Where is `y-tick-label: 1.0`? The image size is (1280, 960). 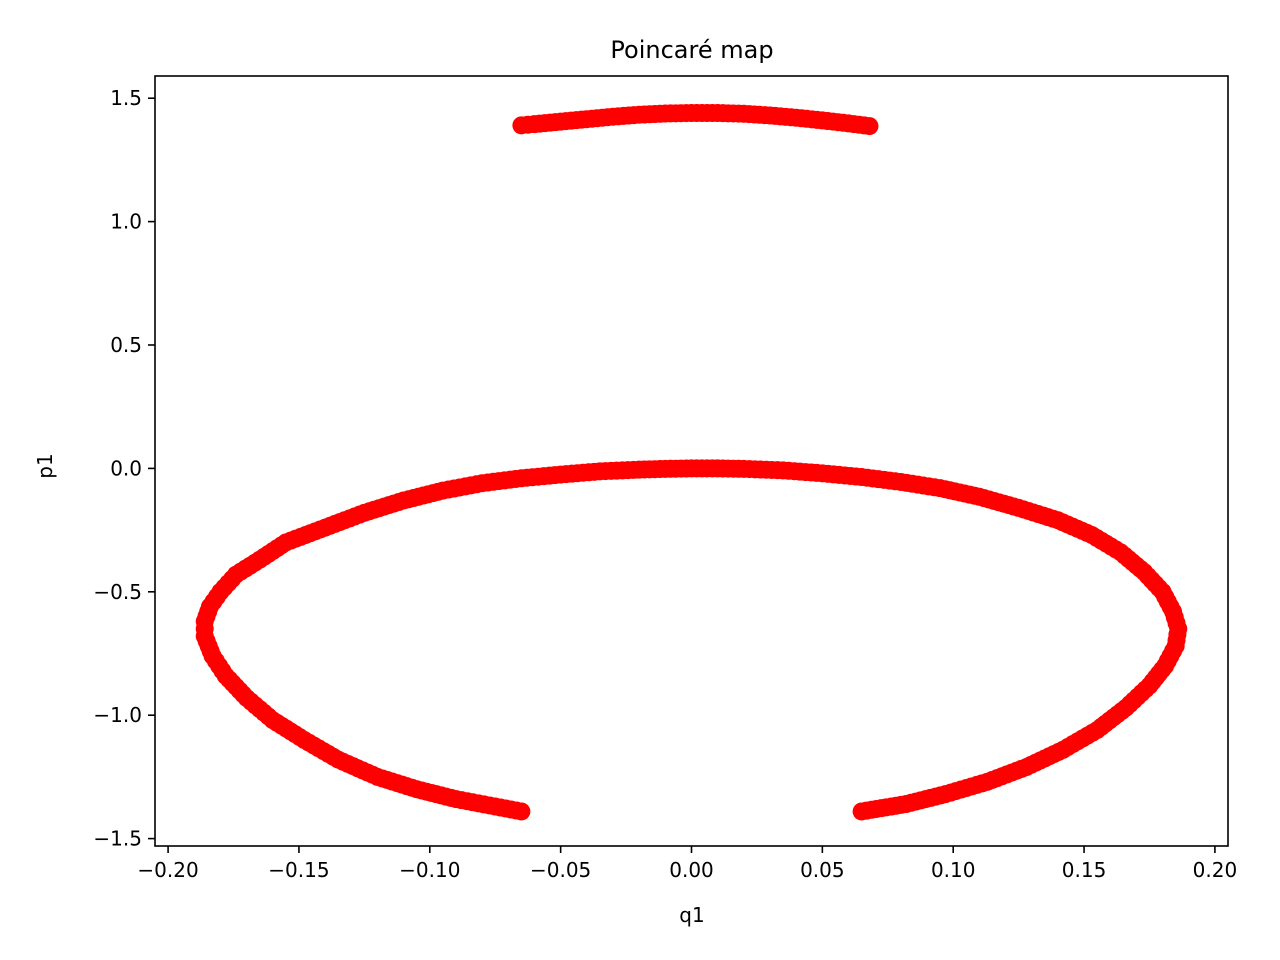 y-tick-label: 1.0 is located at coordinates (126, 222).